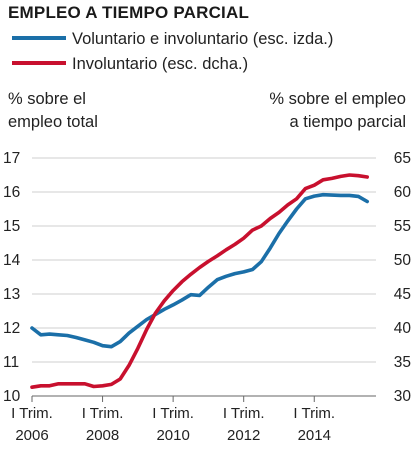 This screenshot has width=414, height=459. I want to click on left-tick-label: 10, so click(12, 396).